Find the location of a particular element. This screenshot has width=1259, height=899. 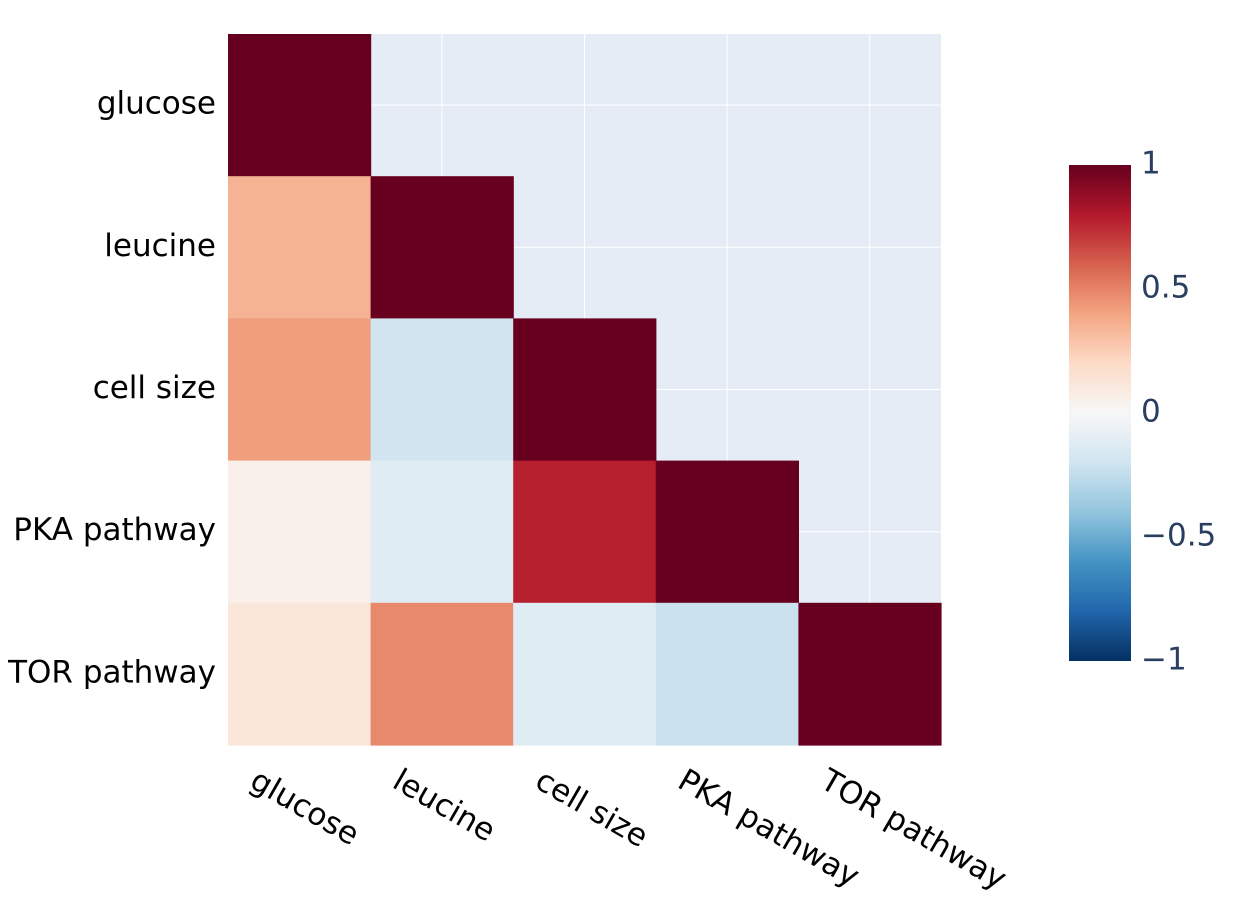

colorbar-tick-label: 0.5 is located at coordinates (1165, 288).